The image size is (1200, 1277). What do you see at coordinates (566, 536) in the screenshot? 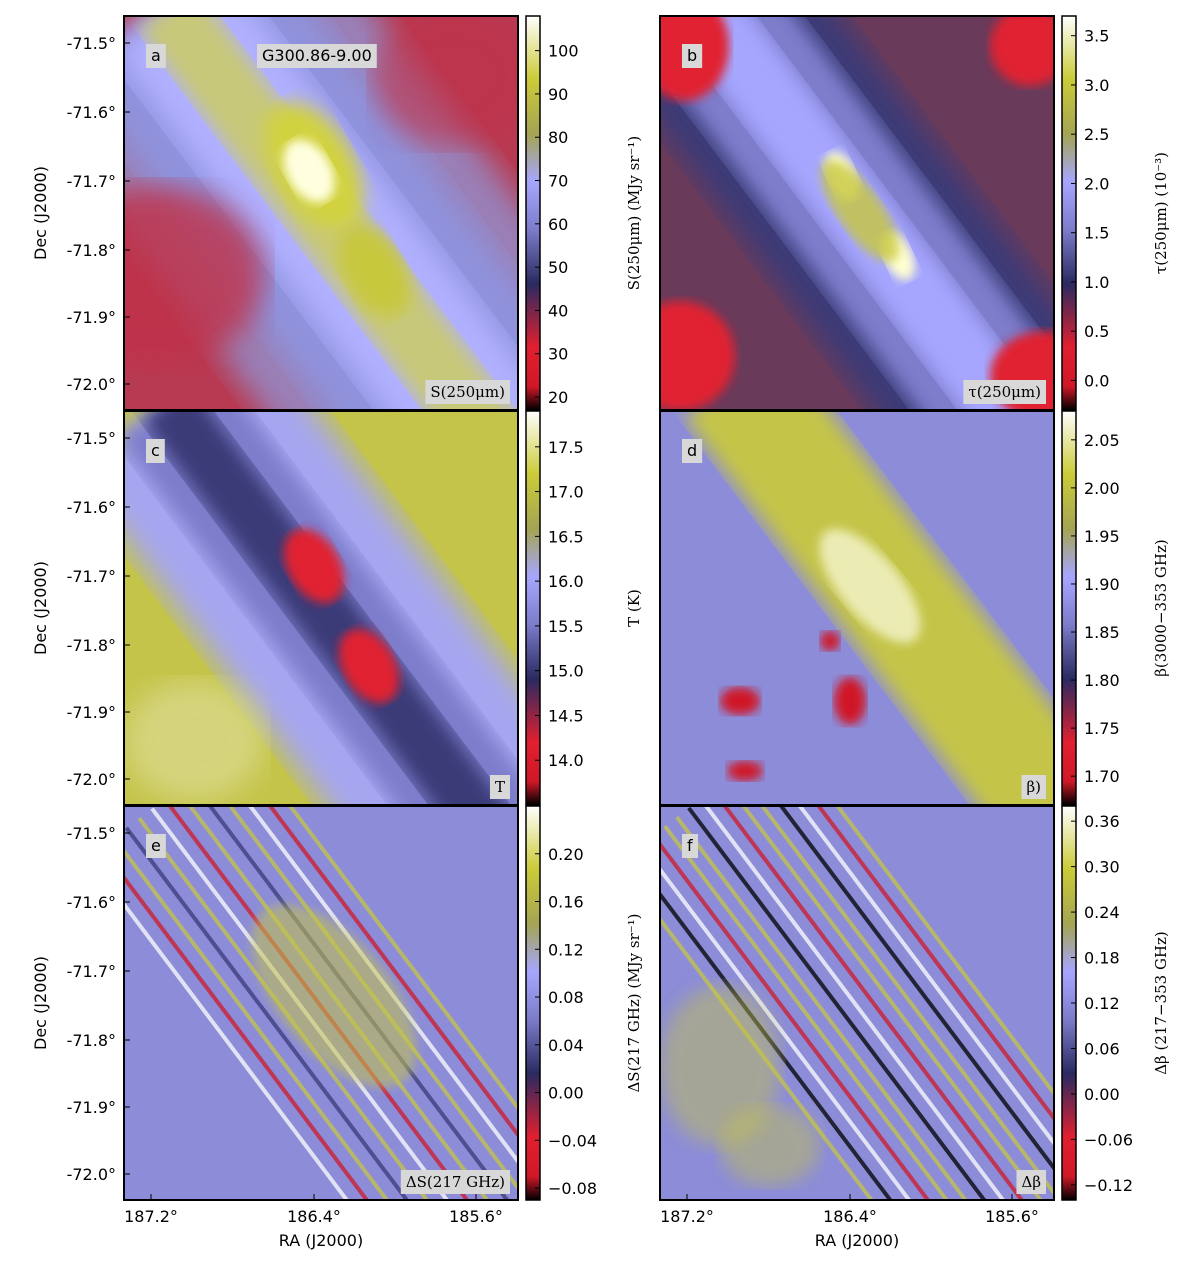
I see `colorbar-tick-label: 16.5` at bounding box center [566, 536].